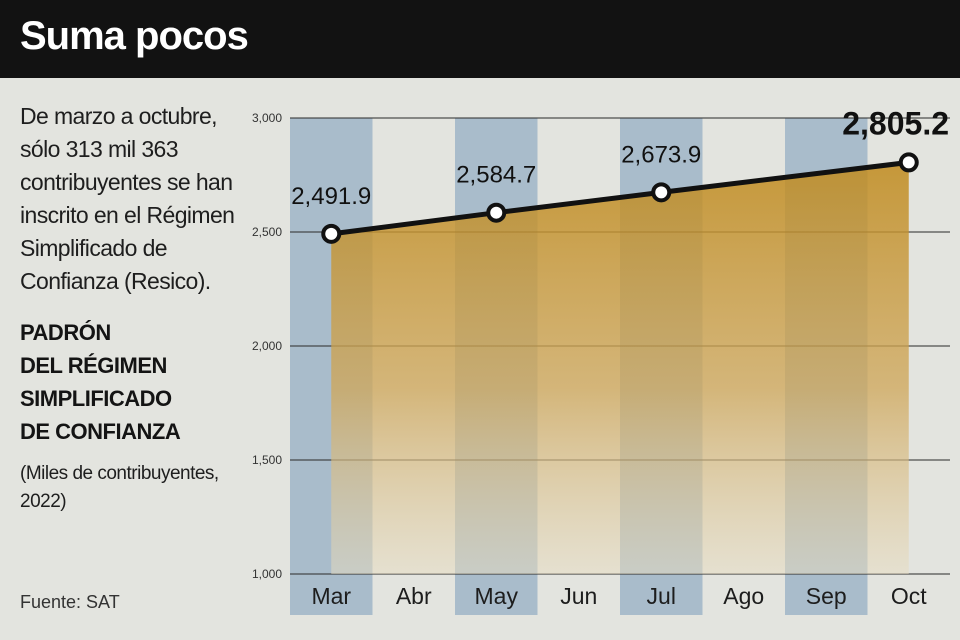 This screenshot has height=640, width=960. Describe the element at coordinates (267, 118) in the screenshot. I see `y-tick-label: 3,000` at that location.